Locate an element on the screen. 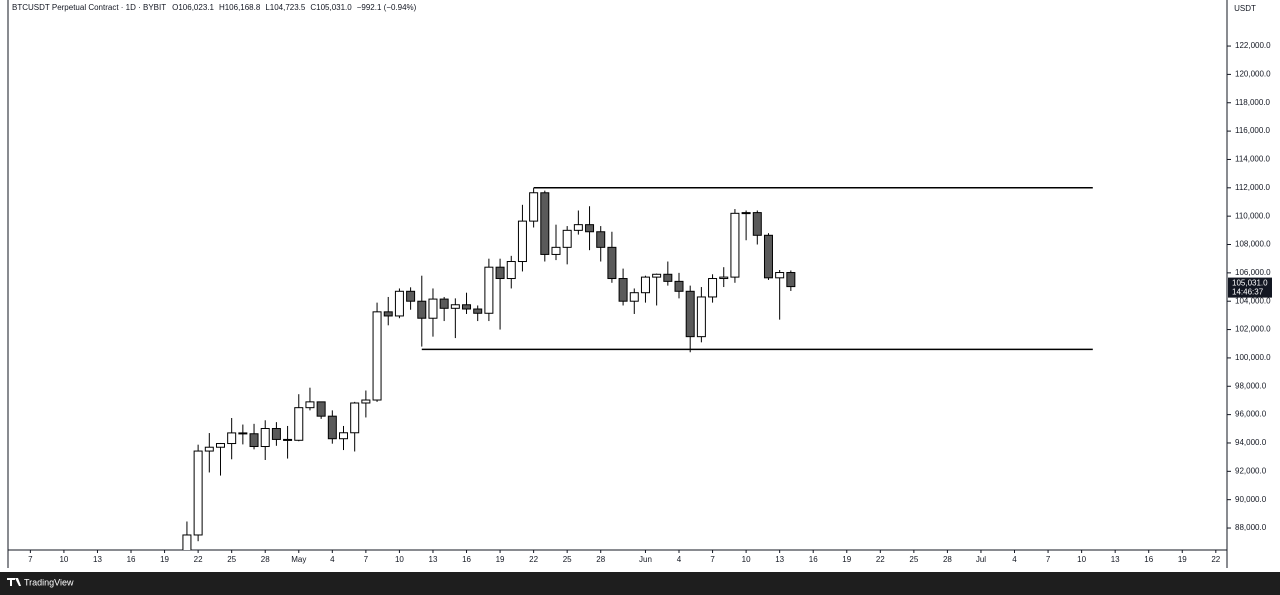 The image size is (1280, 595). y-axis-label: USDT is located at coordinates (1245, 8).